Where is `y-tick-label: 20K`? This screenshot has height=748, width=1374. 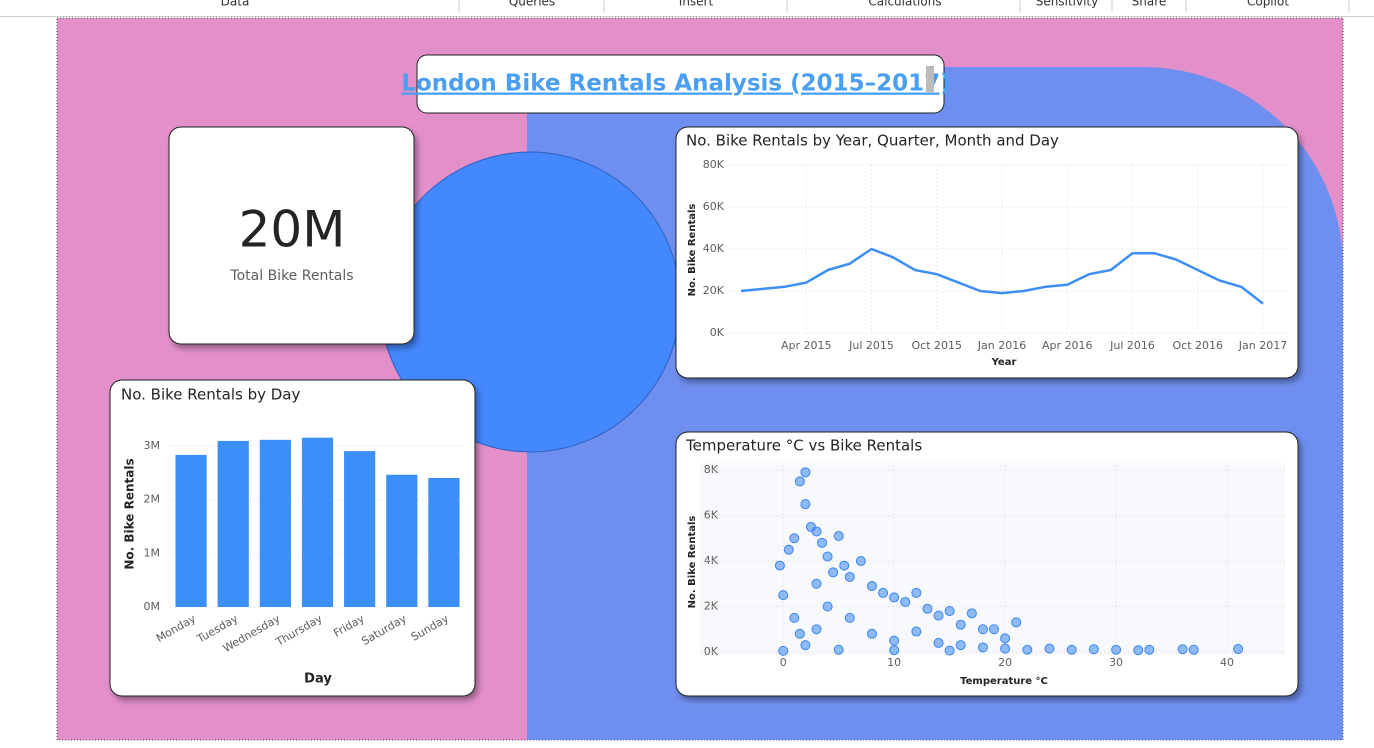 y-tick-label: 20K is located at coordinates (714, 290).